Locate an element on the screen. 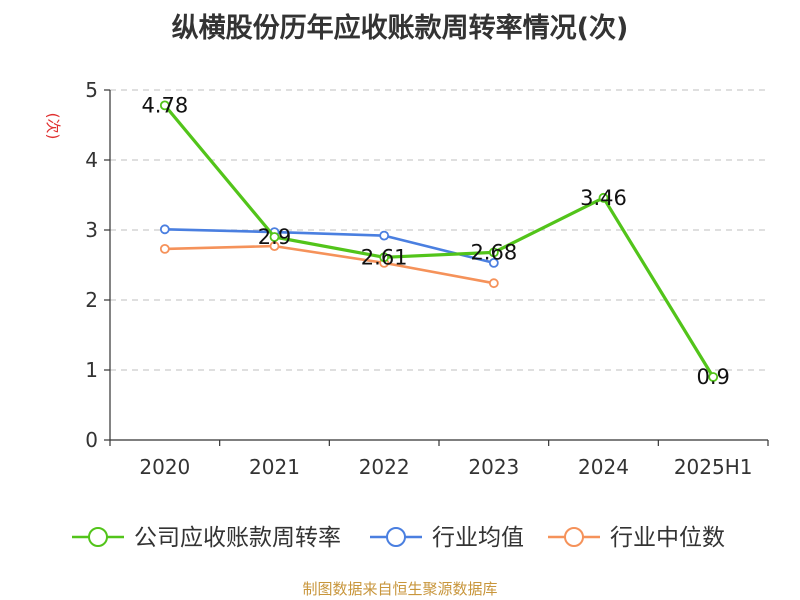 This screenshot has width=800, height=600. data-label: 0.9 is located at coordinates (712, 377).